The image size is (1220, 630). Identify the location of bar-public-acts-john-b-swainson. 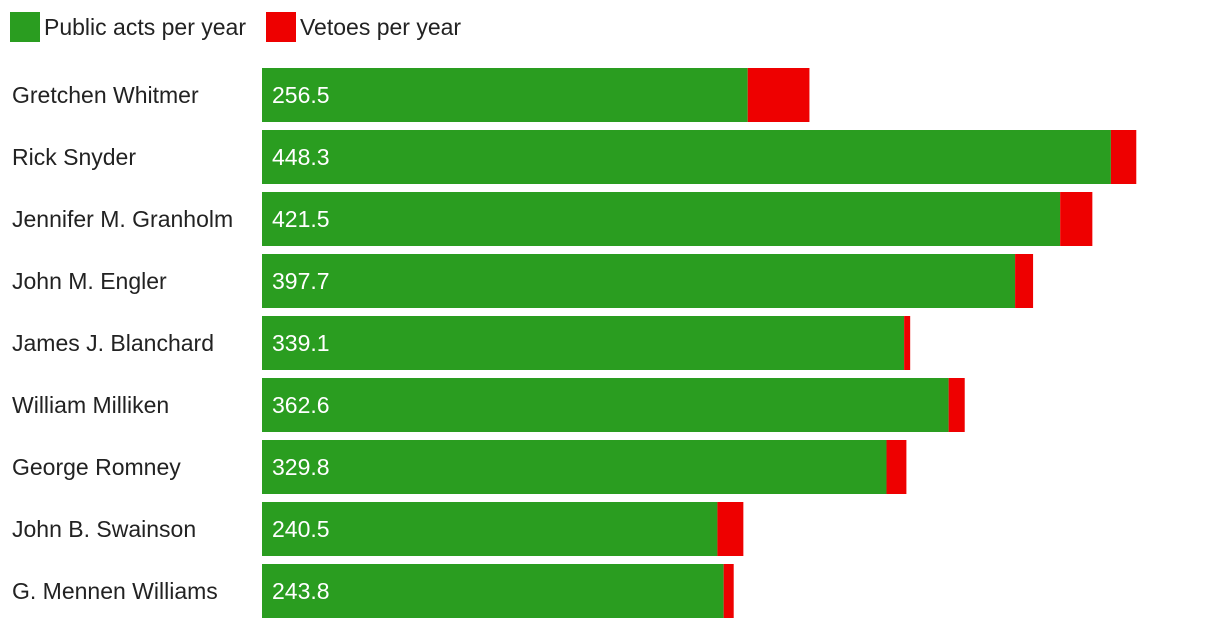
(490, 529).